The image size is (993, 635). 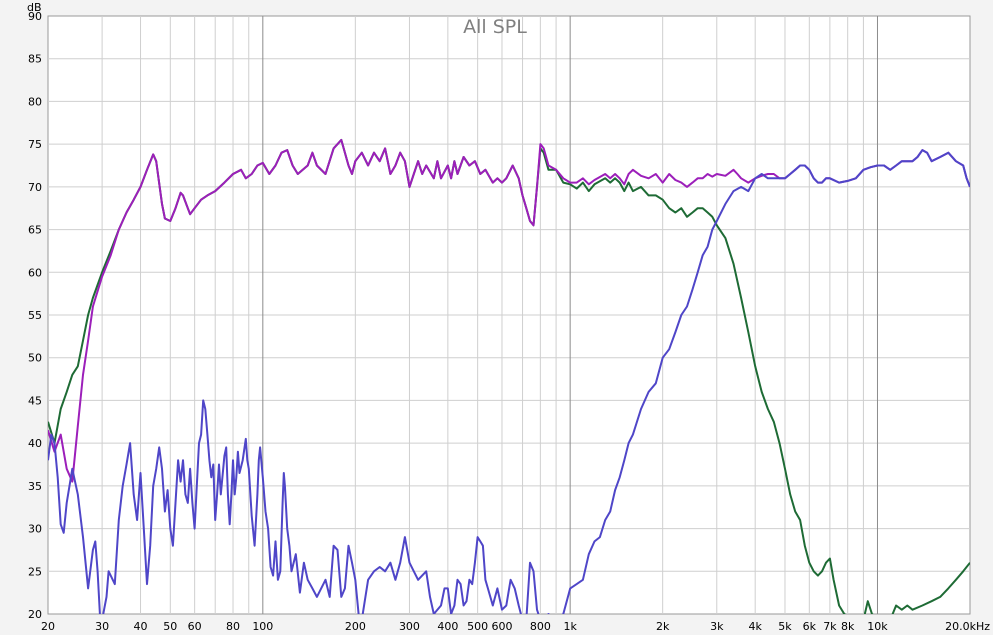 What do you see at coordinates (35, 358) in the screenshot?
I see `y-tick-label: 50` at bounding box center [35, 358].